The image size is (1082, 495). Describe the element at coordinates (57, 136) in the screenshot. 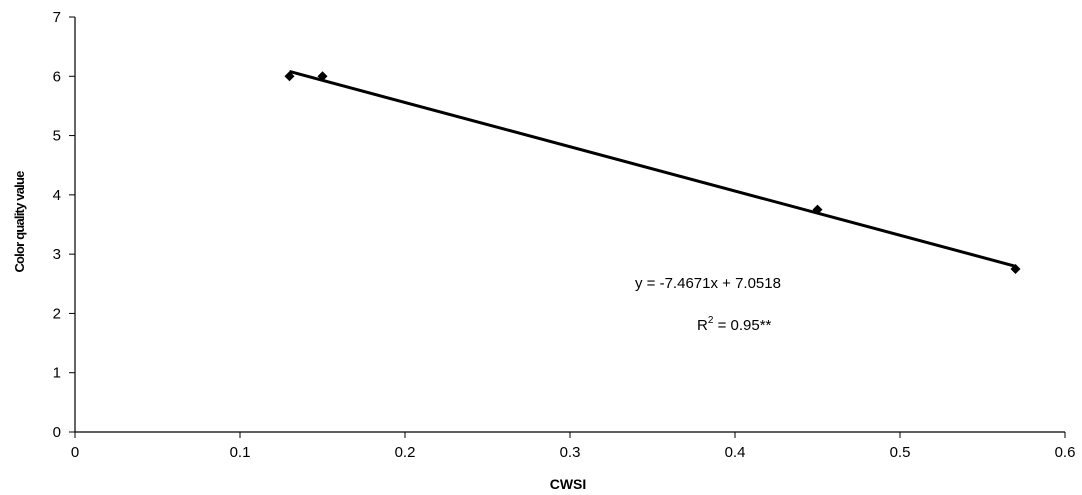

I see `y-tick-label: 5` at that location.